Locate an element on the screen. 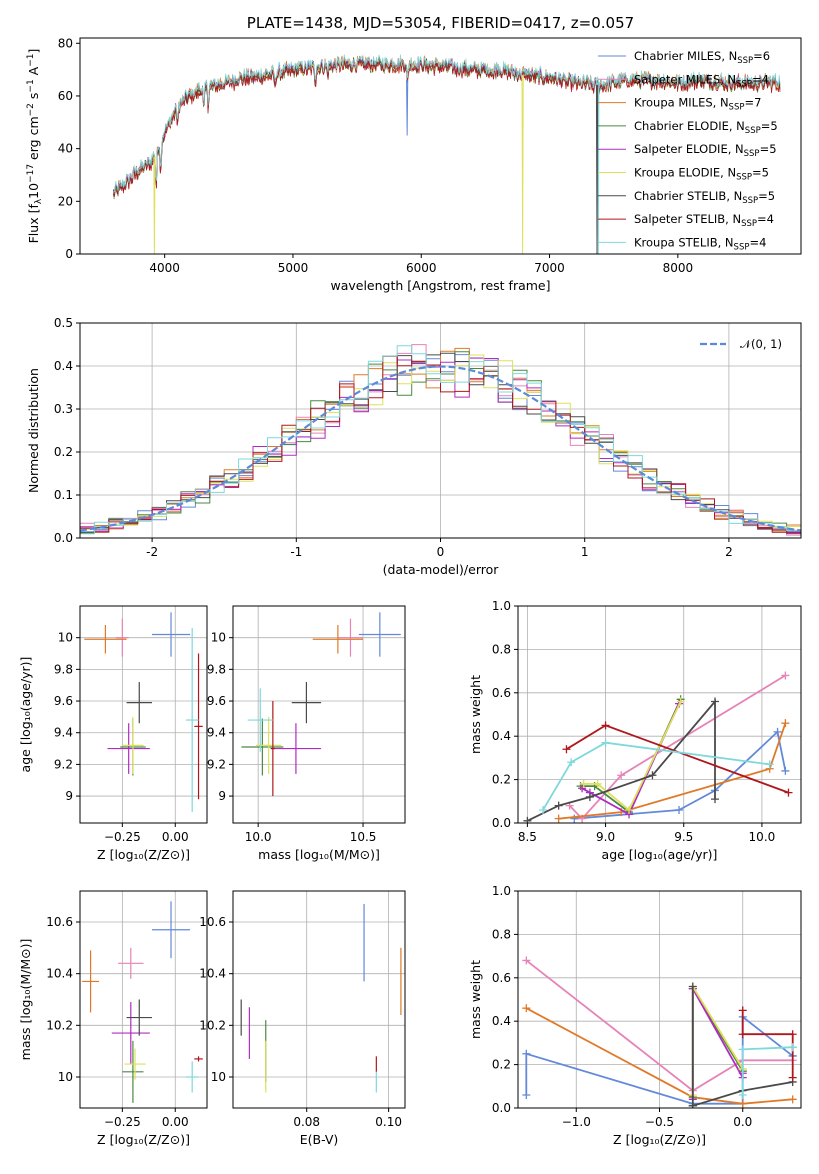 This screenshot has height=1174, width=819. y-axis-label: mass weight is located at coordinates (475, 714).